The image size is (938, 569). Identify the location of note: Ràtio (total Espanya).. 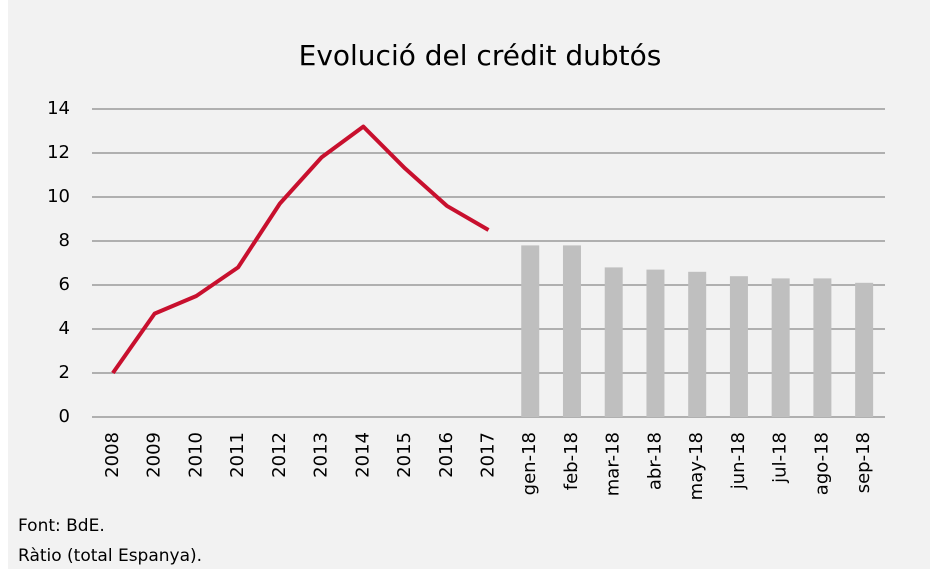
(110, 556).